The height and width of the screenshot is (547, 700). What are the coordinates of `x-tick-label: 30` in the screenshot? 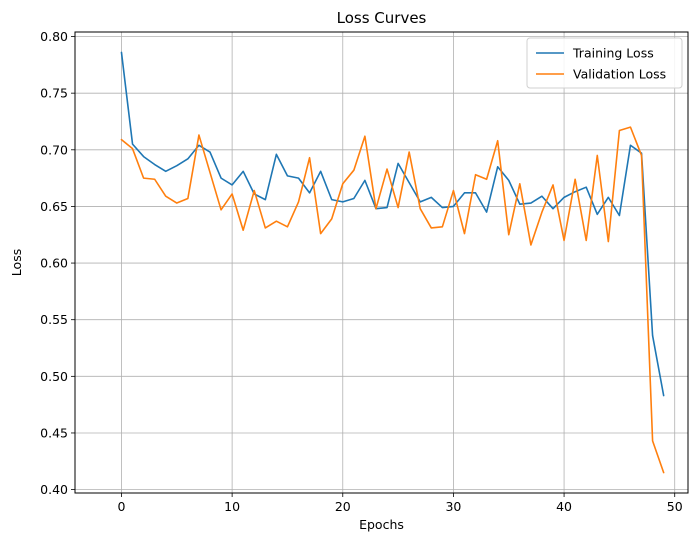 It's located at (453, 506).